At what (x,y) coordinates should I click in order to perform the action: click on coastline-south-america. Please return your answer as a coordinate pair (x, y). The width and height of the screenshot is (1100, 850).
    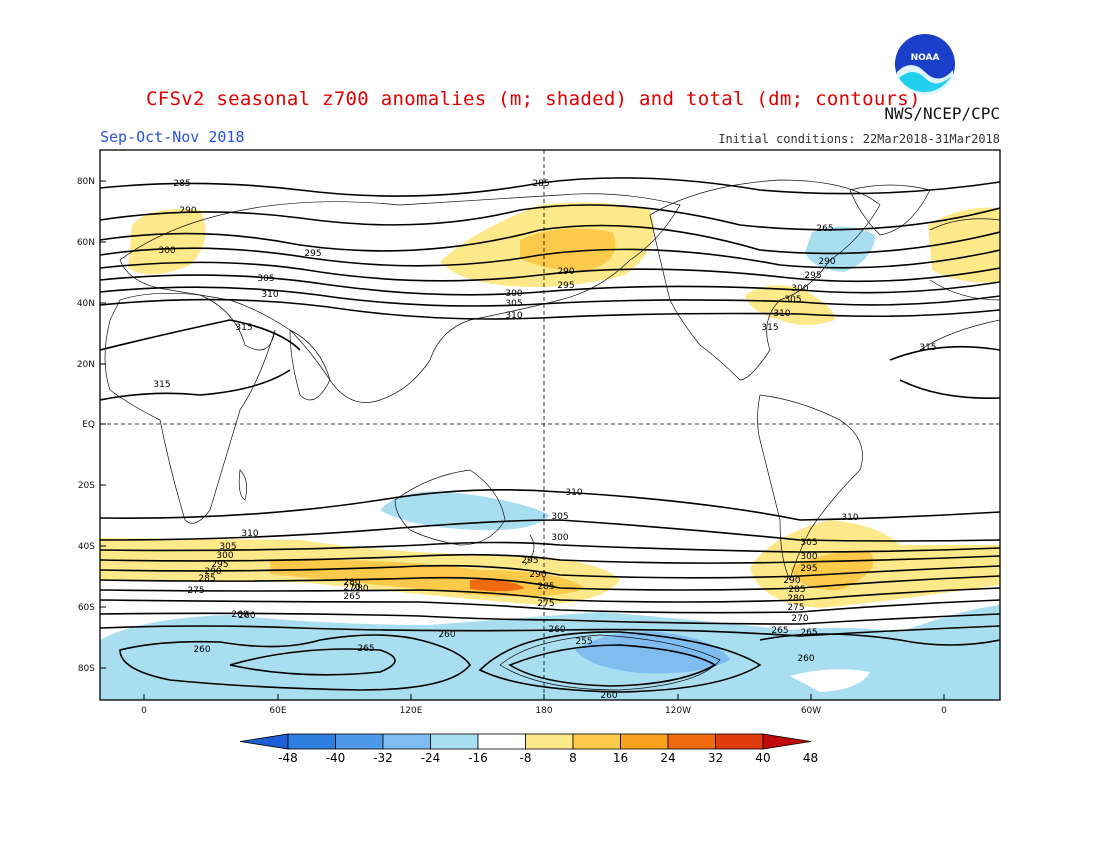
    Looking at the image, I should click on (810, 488).